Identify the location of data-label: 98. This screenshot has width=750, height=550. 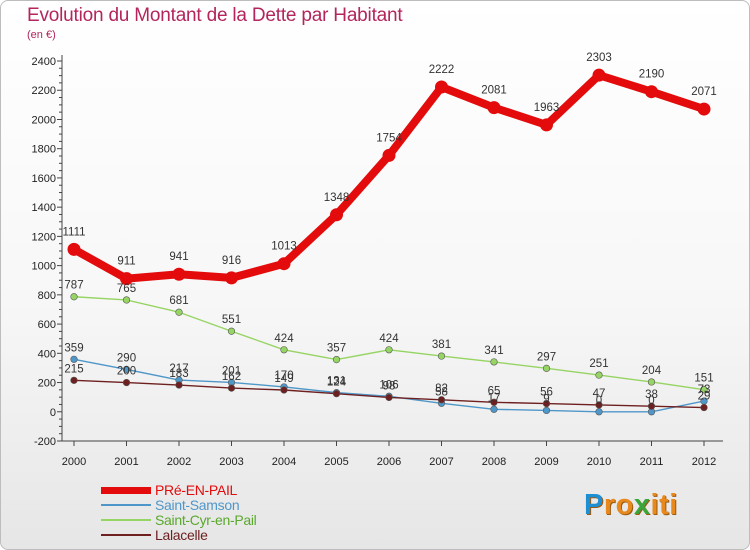
(389, 386).